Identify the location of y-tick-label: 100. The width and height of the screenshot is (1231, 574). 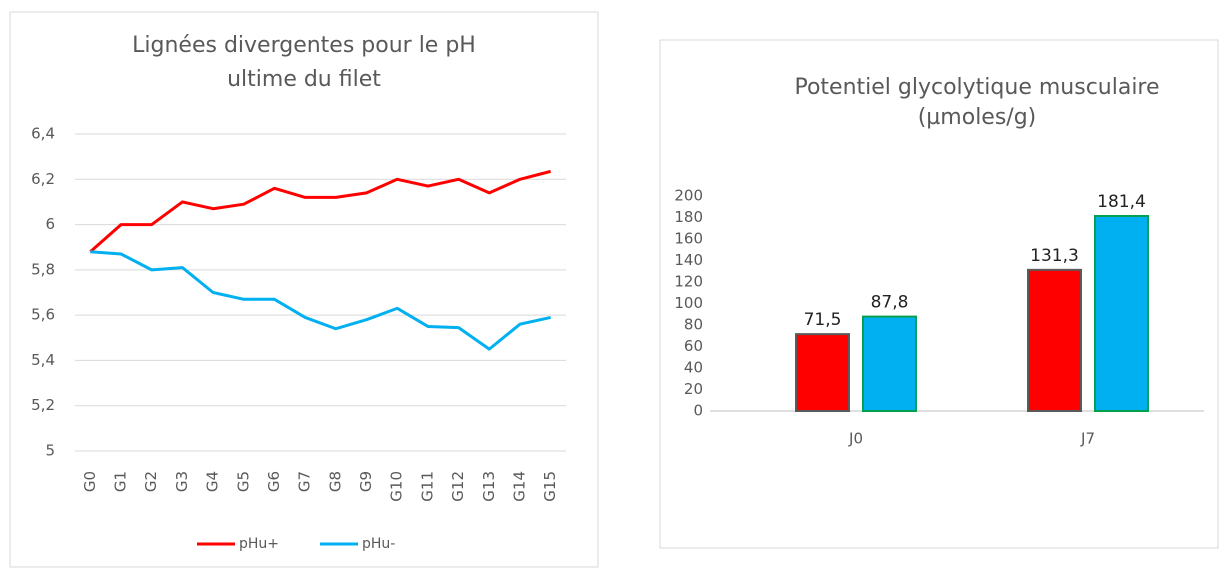
(688, 303).